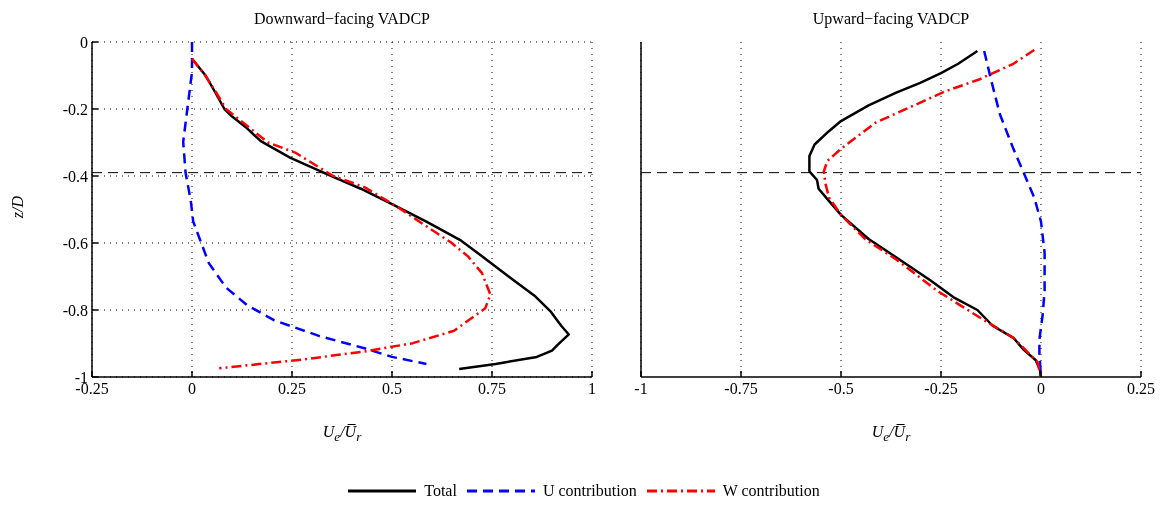 This screenshot has width=1167, height=508. I want to click on legend-label: W contribution, so click(771, 491).